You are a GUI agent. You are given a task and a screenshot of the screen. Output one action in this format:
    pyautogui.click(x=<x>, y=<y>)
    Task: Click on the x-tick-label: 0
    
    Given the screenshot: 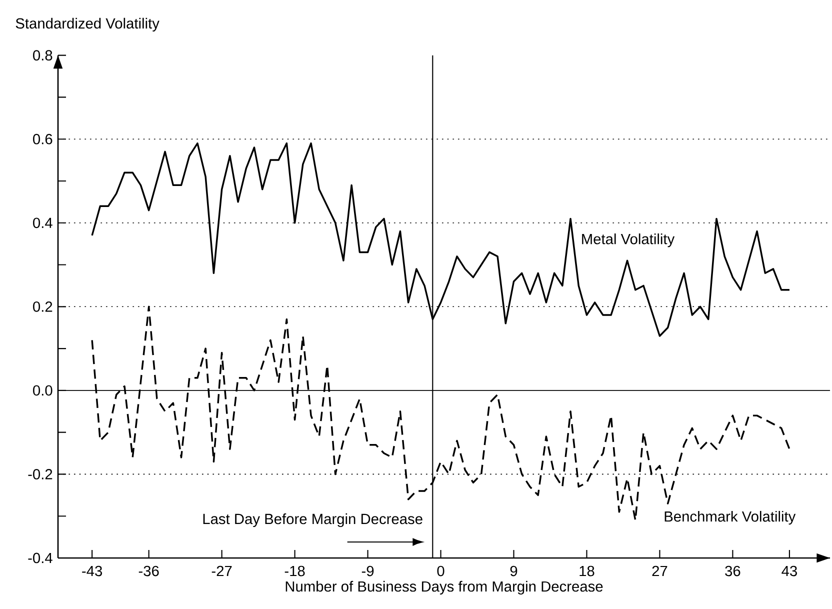 What is the action you would take?
    pyautogui.click(x=440, y=571)
    